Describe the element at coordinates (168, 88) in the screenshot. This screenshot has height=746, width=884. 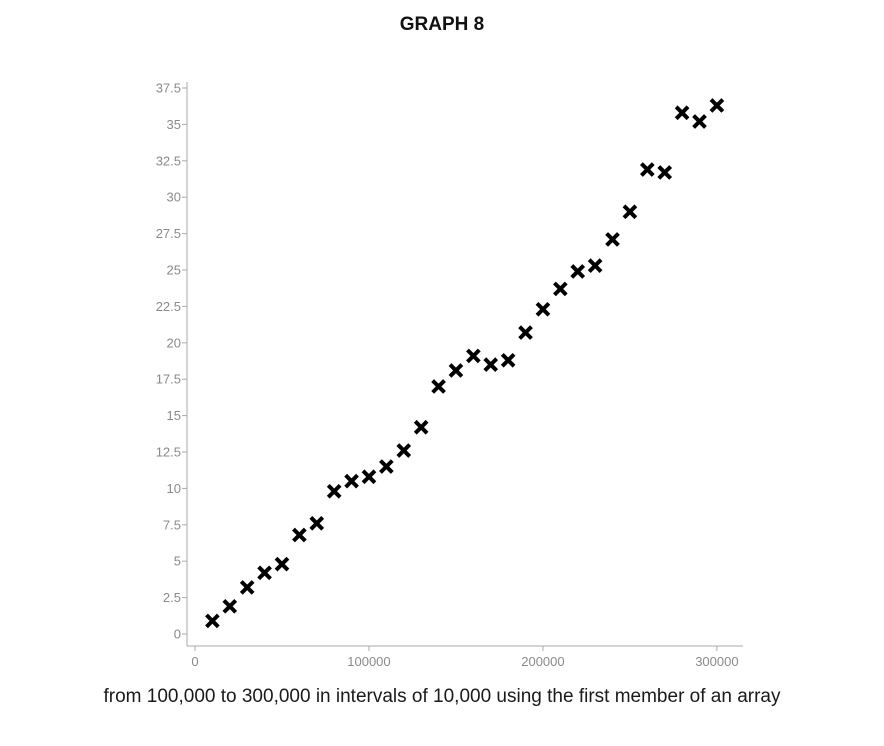
I see `y-tick-label: 37.5` at that location.